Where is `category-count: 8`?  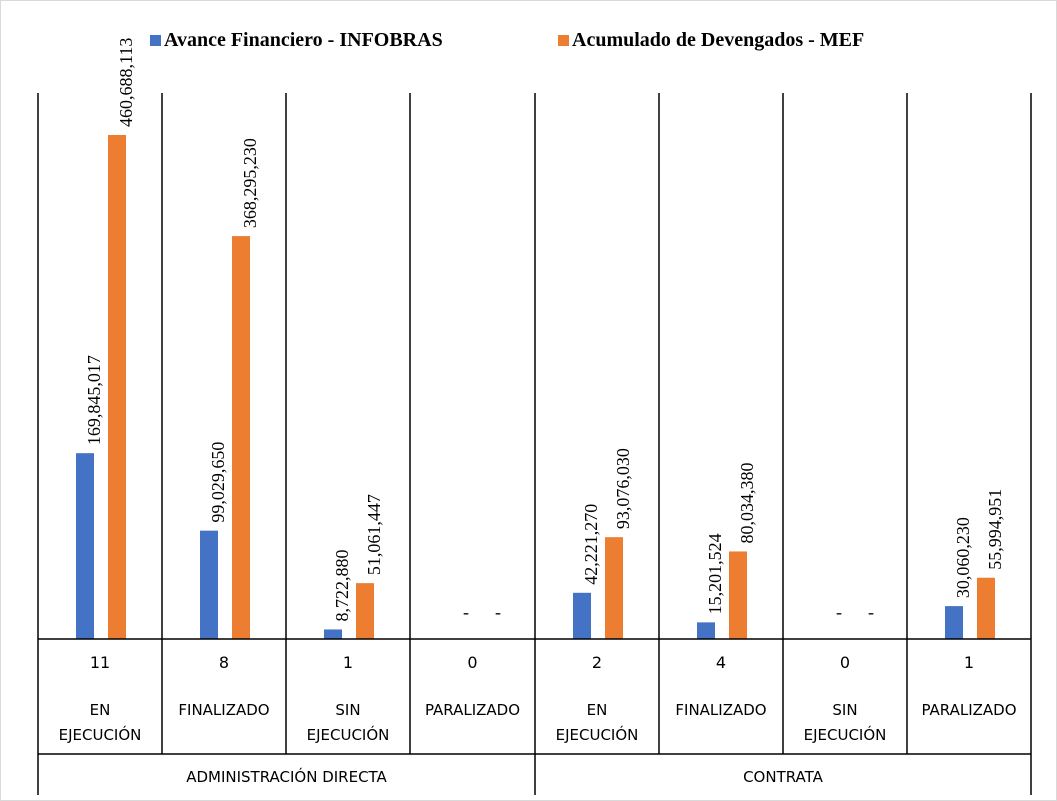 category-count: 8 is located at coordinates (224, 662).